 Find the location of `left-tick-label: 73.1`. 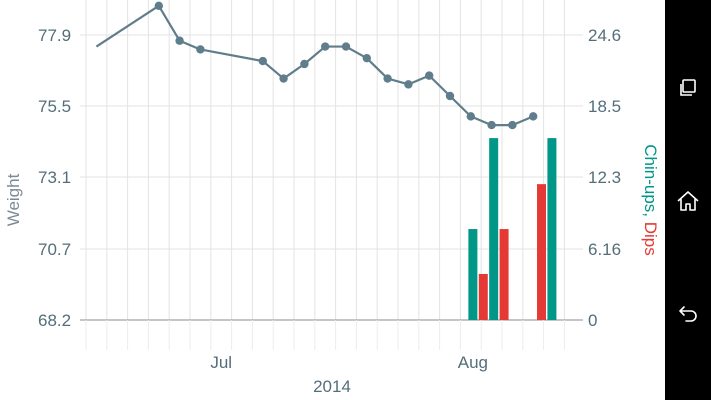

left-tick-label: 73.1 is located at coordinates (54, 177).